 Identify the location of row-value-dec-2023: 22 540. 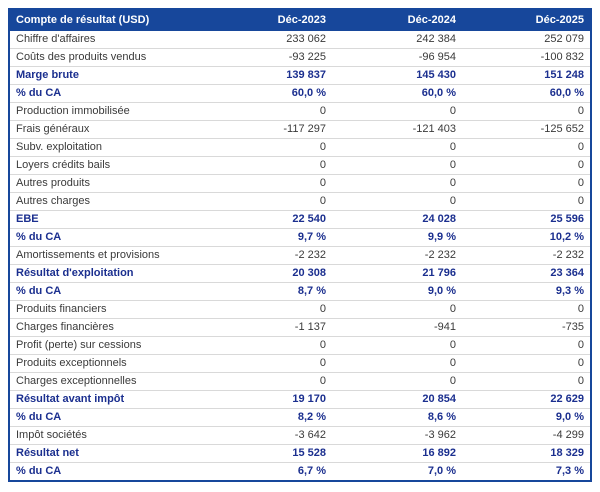
(309, 219).